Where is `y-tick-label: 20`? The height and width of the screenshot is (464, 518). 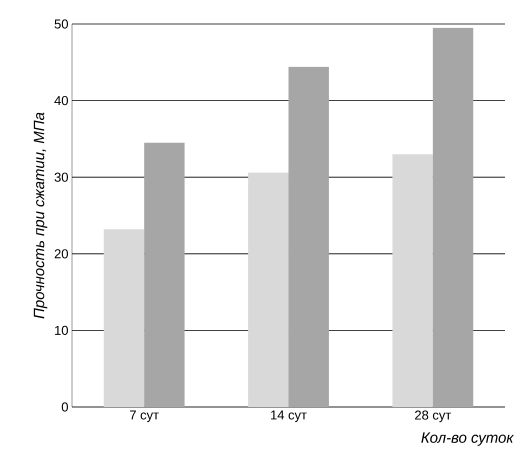
y-tick-label: 20 is located at coordinates (61, 253).